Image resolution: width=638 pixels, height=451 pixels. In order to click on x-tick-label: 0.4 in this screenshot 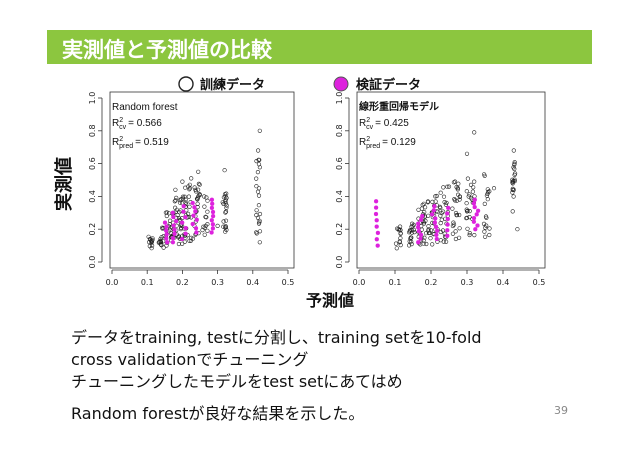, I will do `click(503, 282)`.